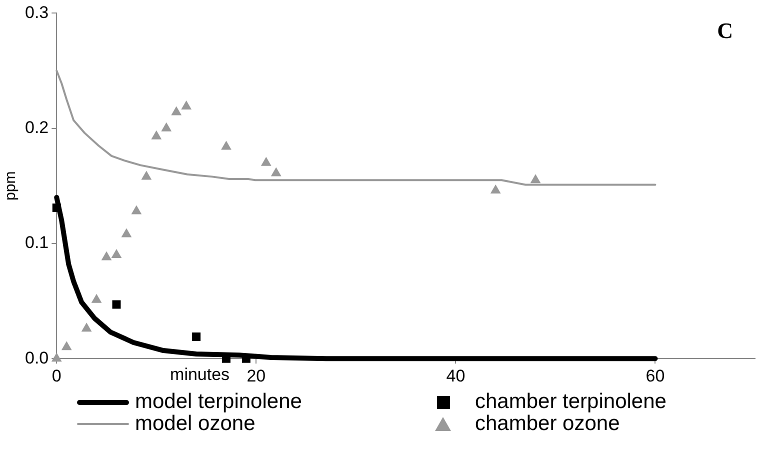  What do you see at coordinates (195, 423) in the screenshot?
I see `legend-label: model ozone` at bounding box center [195, 423].